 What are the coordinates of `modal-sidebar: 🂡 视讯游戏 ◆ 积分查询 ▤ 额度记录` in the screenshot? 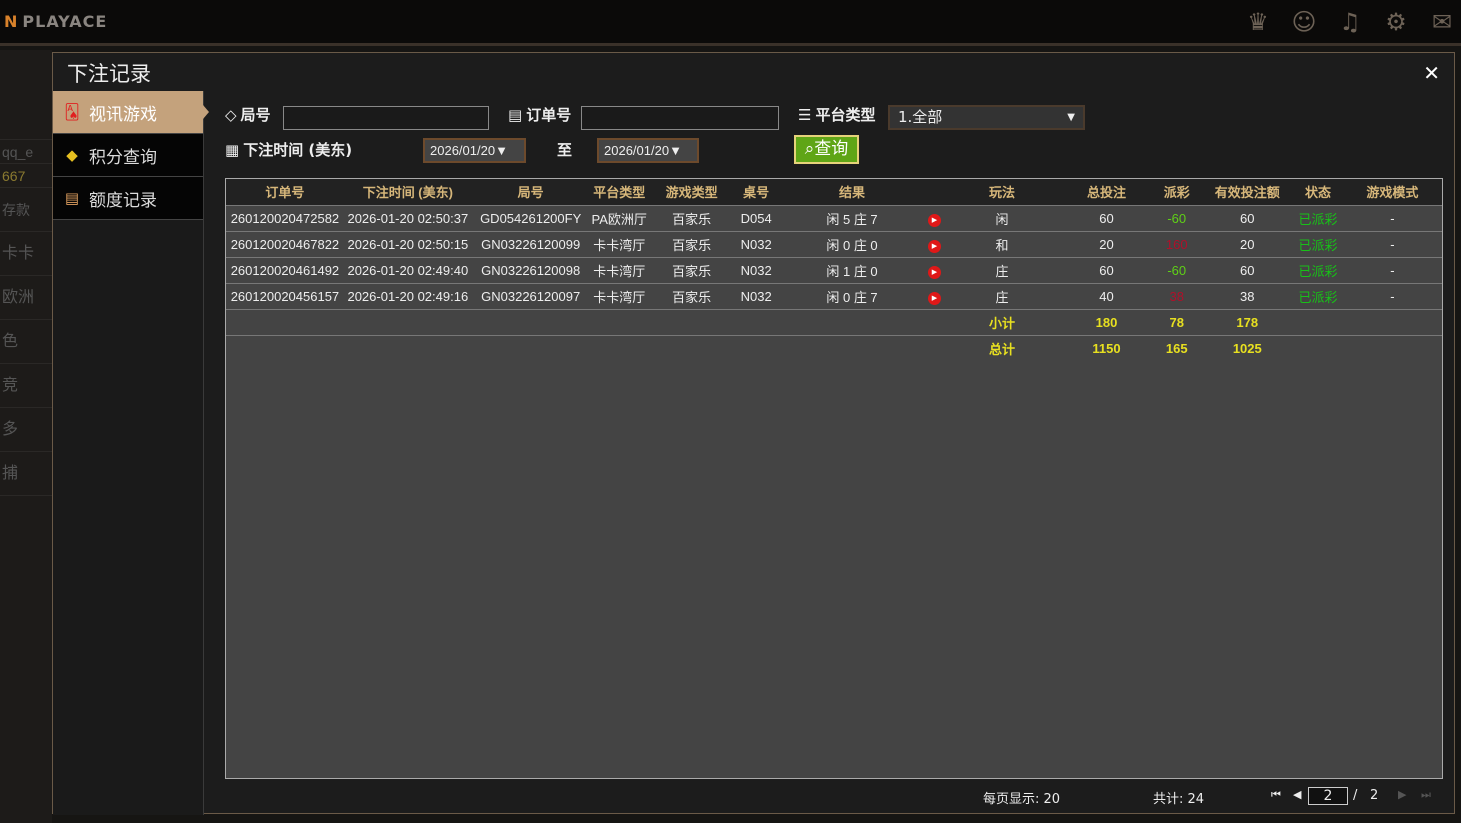 It's located at (131, 453).